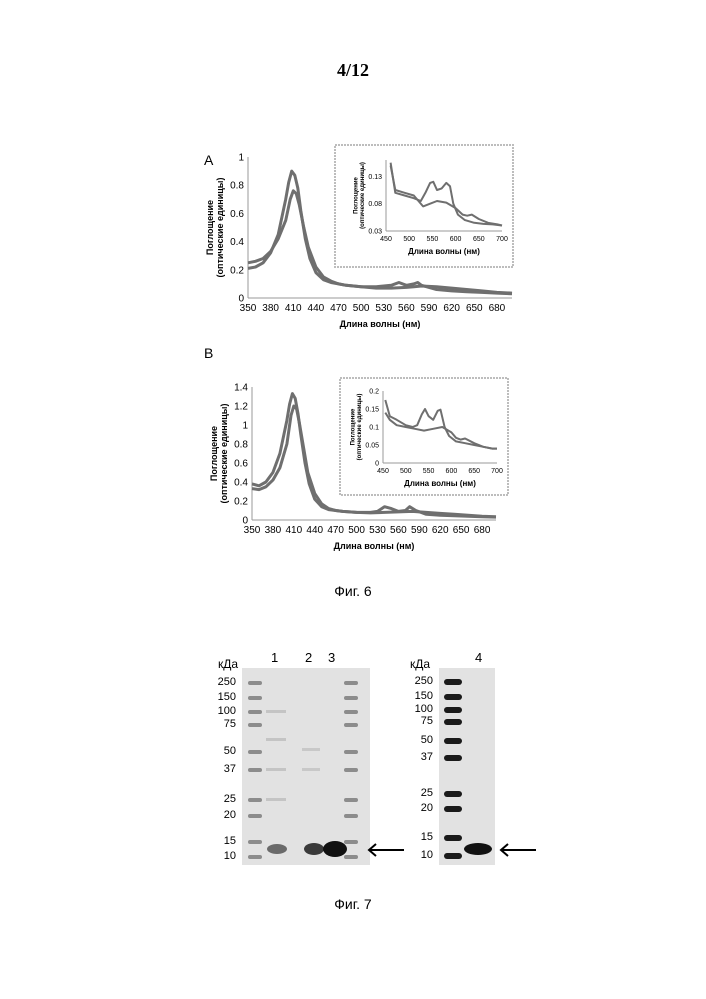 This screenshot has width=706, height=999. I want to click on left-gel-marker-label: 150, so click(221, 697).